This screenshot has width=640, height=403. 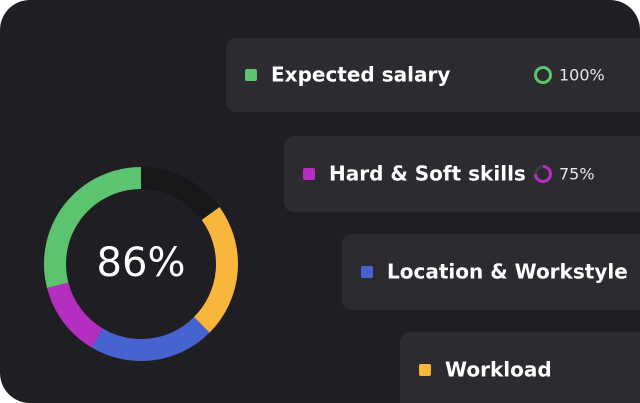 I want to click on card-label: Workload, so click(x=498, y=370).